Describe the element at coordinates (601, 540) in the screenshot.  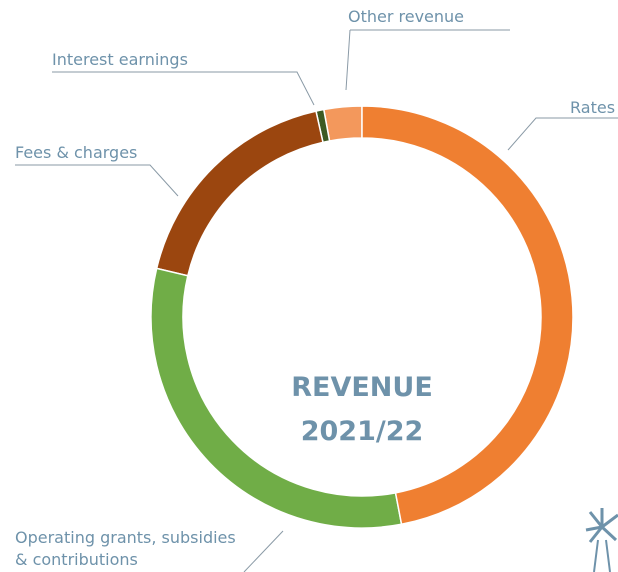
I see `windmill-icon` at that location.